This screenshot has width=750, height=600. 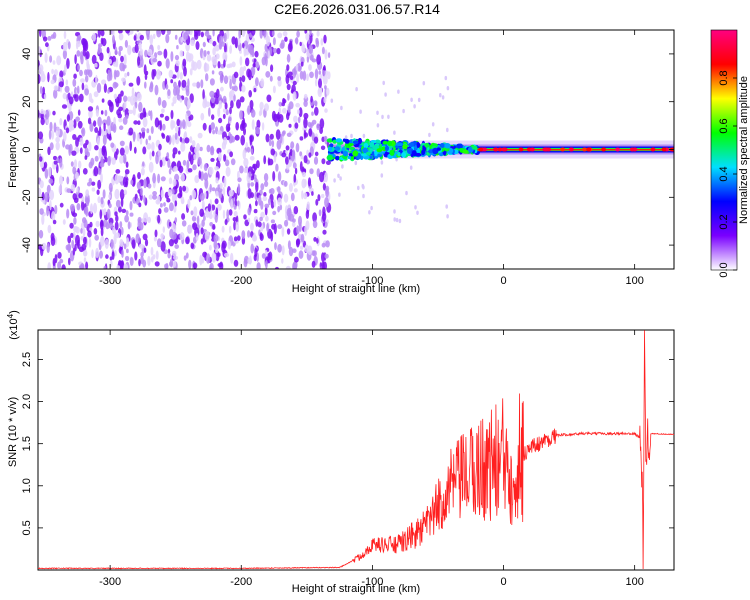 I want to click on spectrogram-signal-band, so click(x=500, y=149).